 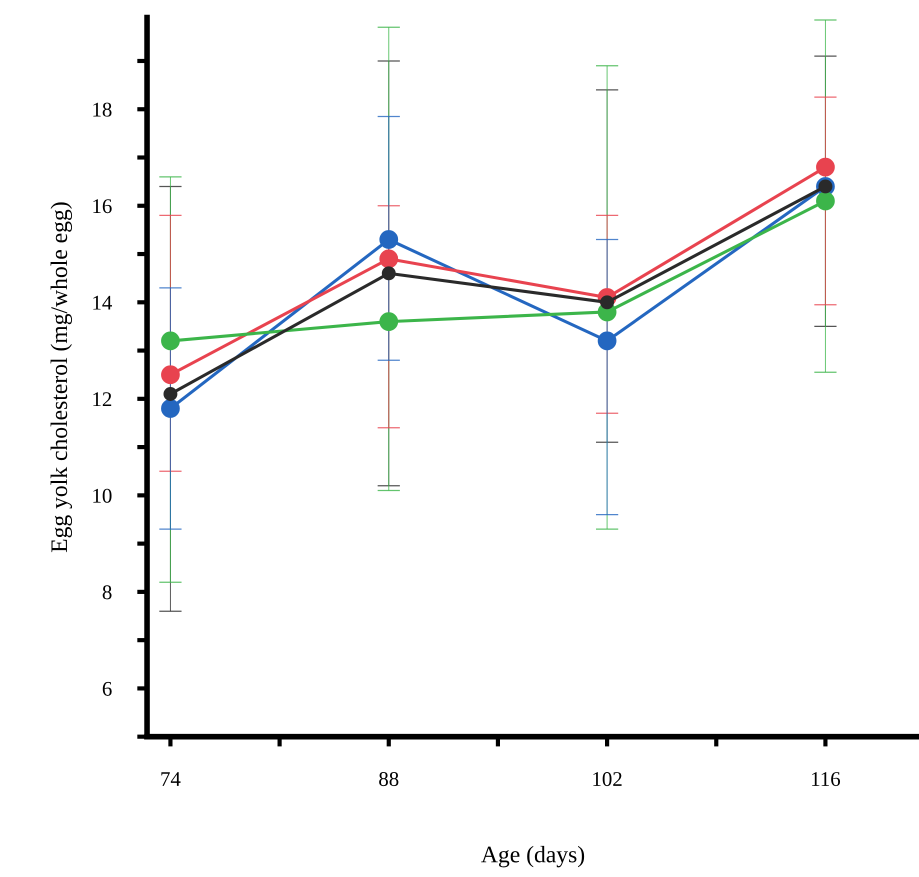 I want to click on y-axis-title: Egg yolk cholesterol (mg/whole egg), so click(x=61, y=377).